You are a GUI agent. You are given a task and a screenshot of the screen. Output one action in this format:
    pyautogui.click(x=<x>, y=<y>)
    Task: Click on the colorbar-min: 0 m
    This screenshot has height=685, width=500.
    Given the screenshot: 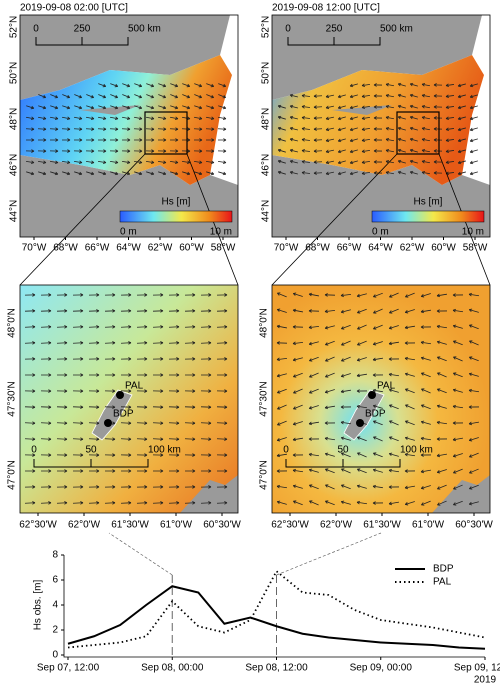 What is the action you would take?
    pyautogui.click(x=380, y=232)
    